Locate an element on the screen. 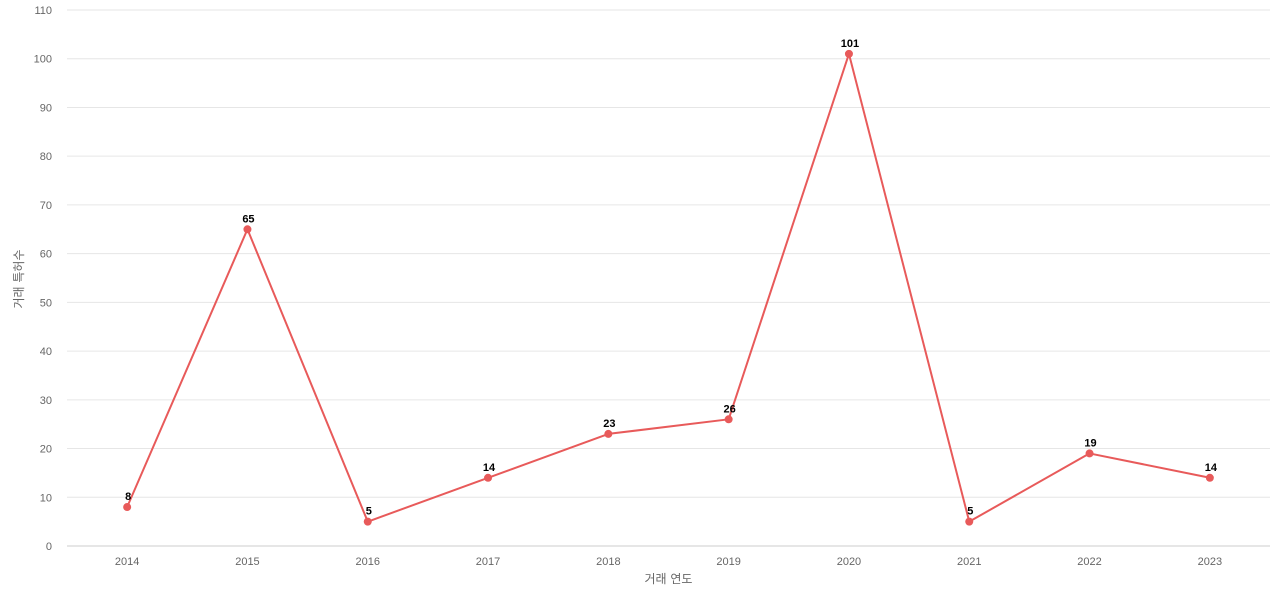  y-tick-label: 10 is located at coordinates (46, 498).